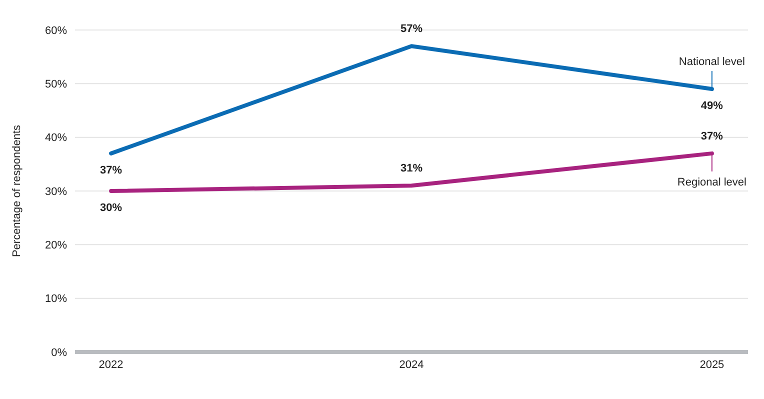 This screenshot has height=399, width=764. What do you see at coordinates (711, 62) in the screenshot?
I see `series-label: National level` at bounding box center [711, 62].